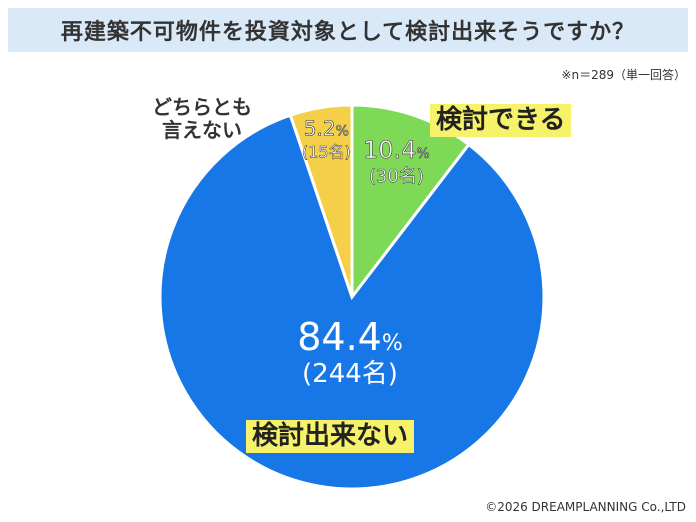 This screenshot has height=522, width=696. What do you see at coordinates (623, 75) in the screenshot?
I see `sample-size-note: ※n＝289（単一回答）` at bounding box center [623, 75].